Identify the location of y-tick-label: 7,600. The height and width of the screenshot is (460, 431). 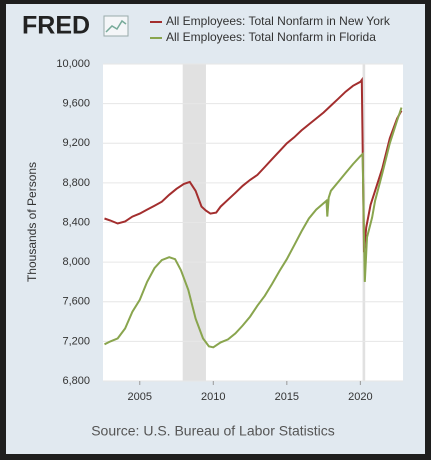
(76, 302).